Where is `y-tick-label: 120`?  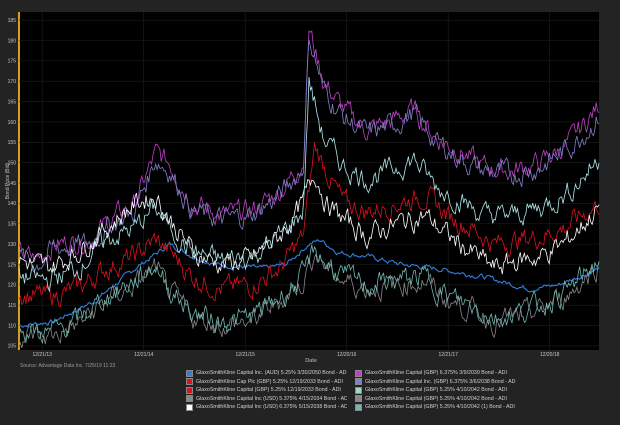
y-tick-label: 120 is located at coordinates (12, 286).